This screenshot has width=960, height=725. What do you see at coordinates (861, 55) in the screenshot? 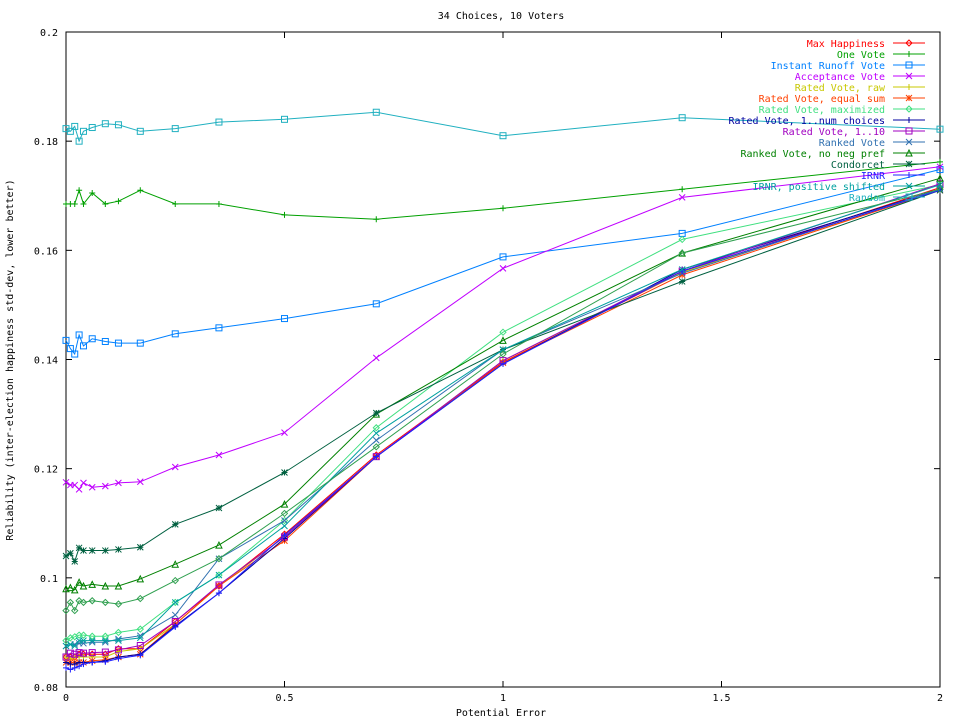
I see `legend-label: One Vote` at bounding box center [861, 55].